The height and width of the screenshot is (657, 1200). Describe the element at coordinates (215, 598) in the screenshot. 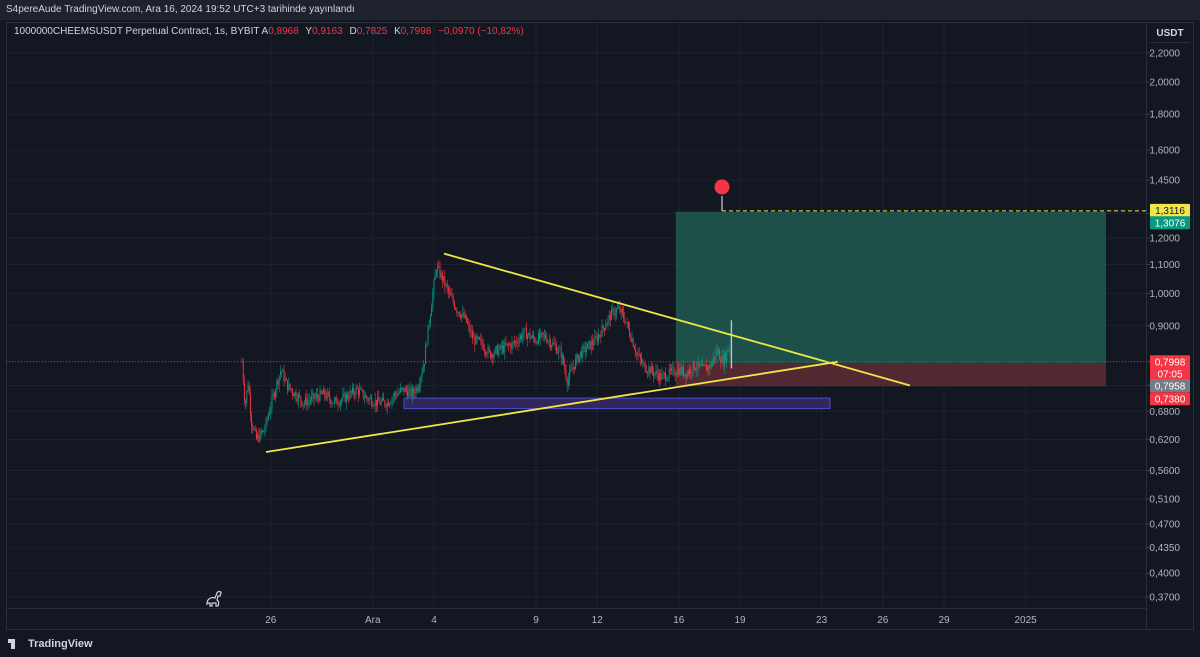

I see `dino-icon` at that location.